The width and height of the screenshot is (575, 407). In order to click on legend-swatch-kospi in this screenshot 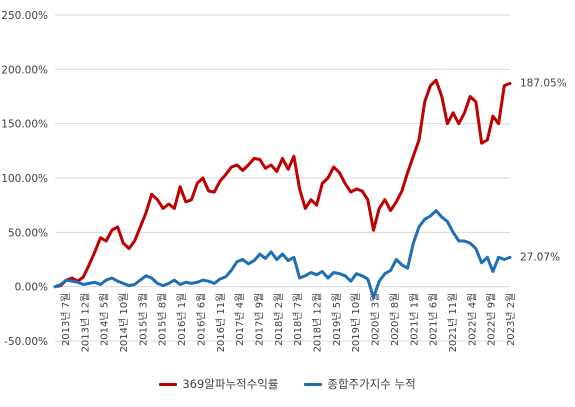, I will do `click(313, 384)`.